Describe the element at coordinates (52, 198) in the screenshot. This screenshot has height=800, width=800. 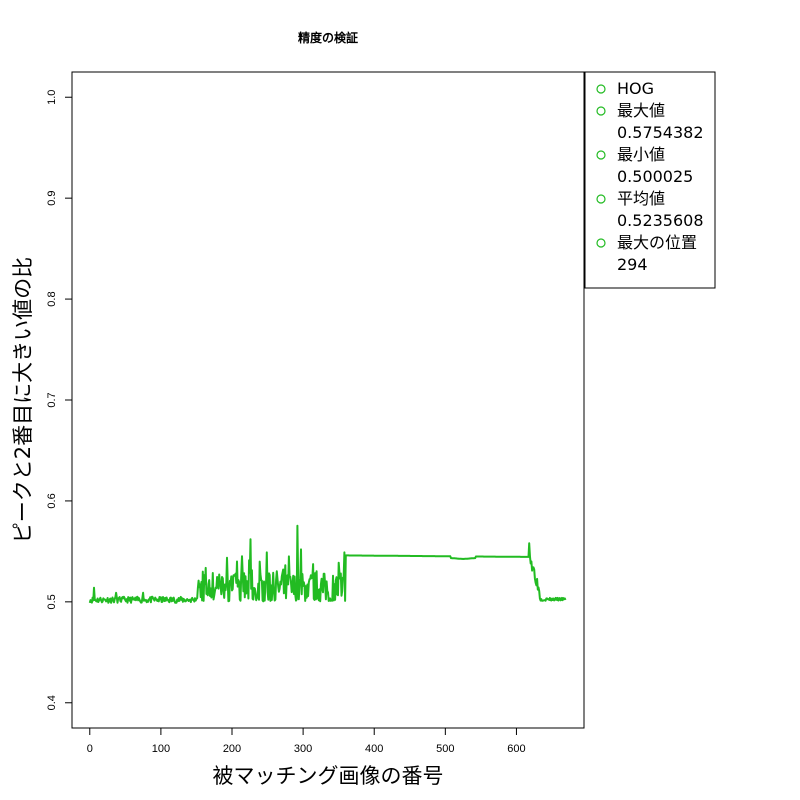
I see `y-tick-label: 0.9` at that location.